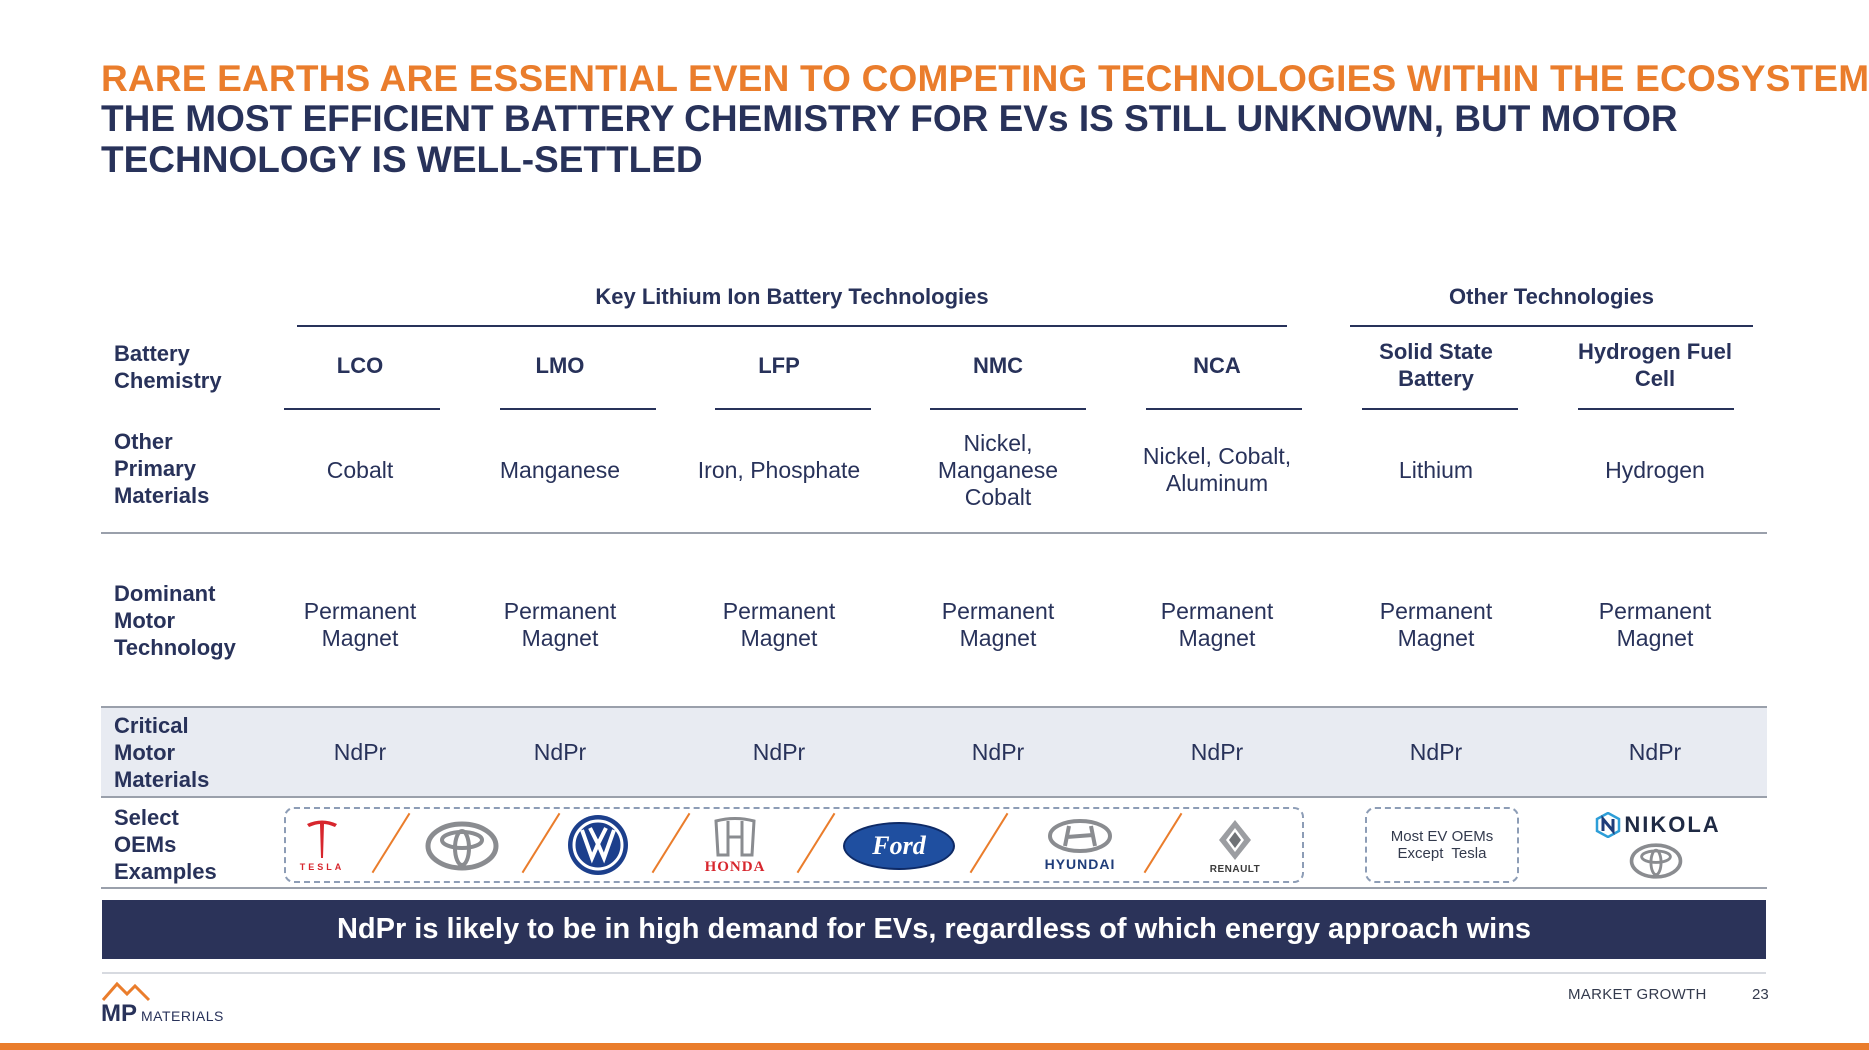 The height and width of the screenshot is (1050, 1869). I want to click on cell-line: LMO, so click(560, 365).